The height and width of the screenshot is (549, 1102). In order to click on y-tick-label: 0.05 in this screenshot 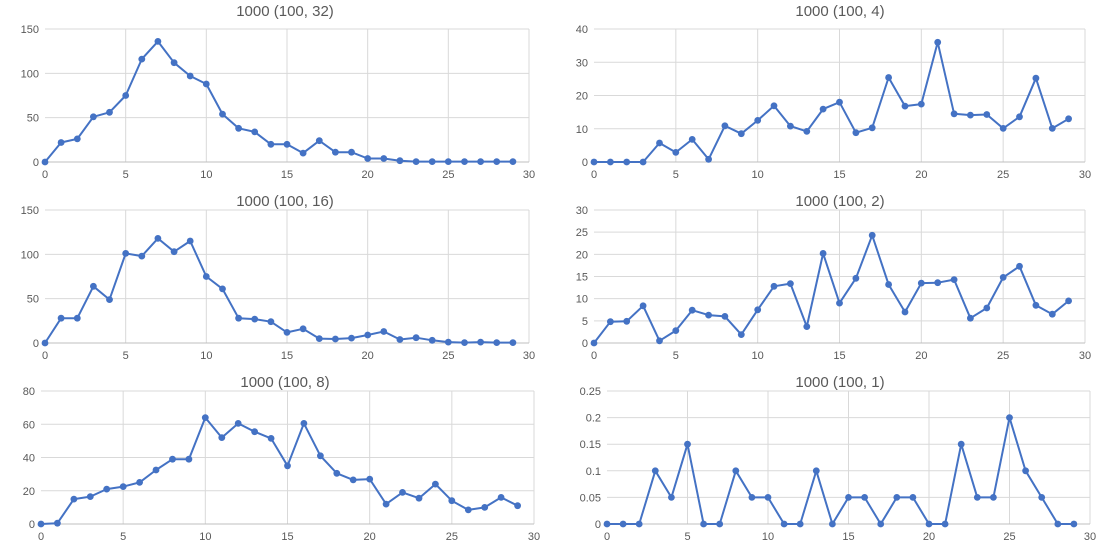, I will do `click(590, 498)`.